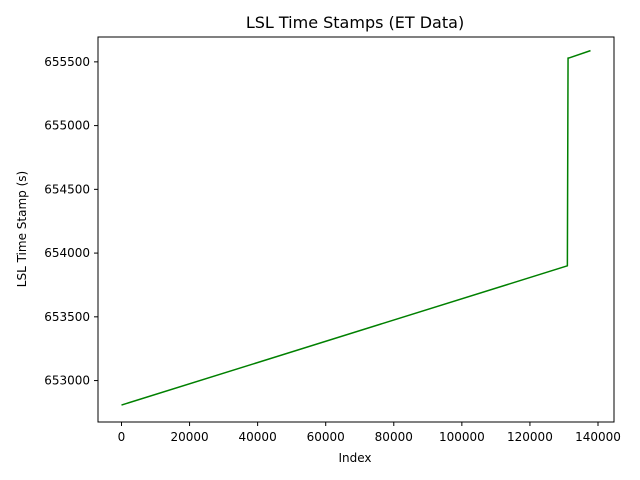 Image resolution: width=640 pixels, height=480 pixels. What do you see at coordinates (67, 381) in the screenshot?
I see `y-tick-label: 653000` at bounding box center [67, 381].